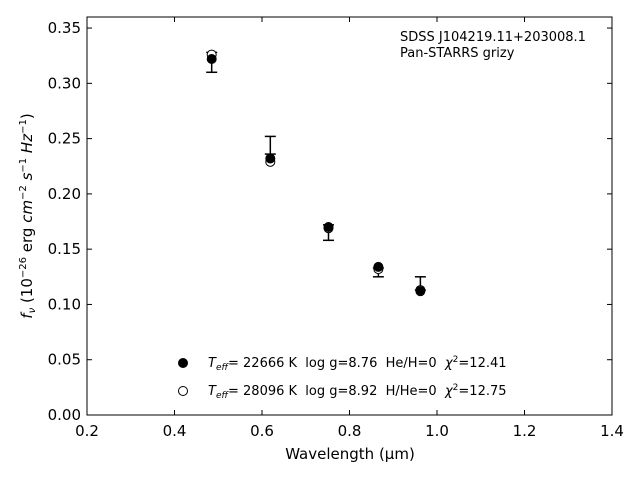  What do you see at coordinates (64, 139) in the screenshot?
I see `y-tick-label: 0.25` at bounding box center [64, 139].